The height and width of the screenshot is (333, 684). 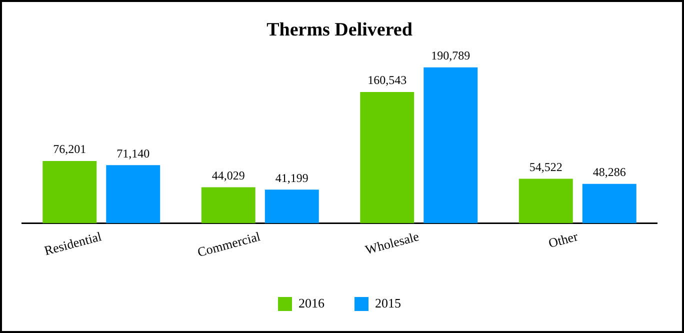 I want to click on data-label: 44,029, so click(x=228, y=175).